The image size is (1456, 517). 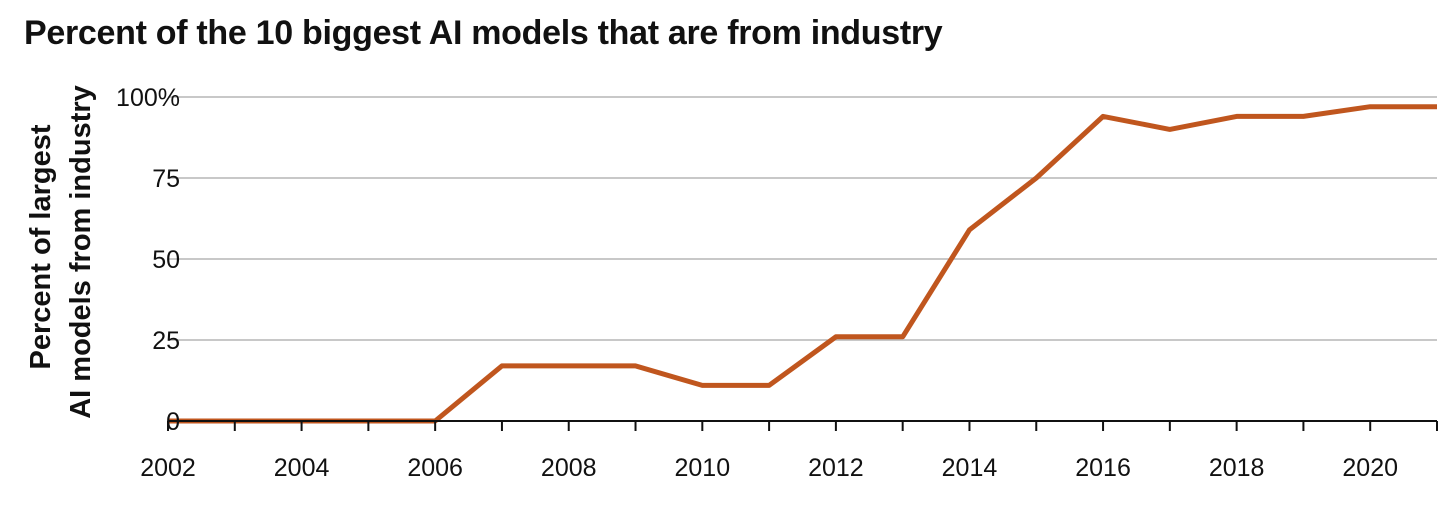 I want to click on x-tick-label: 2004, so click(x=302, y=468).